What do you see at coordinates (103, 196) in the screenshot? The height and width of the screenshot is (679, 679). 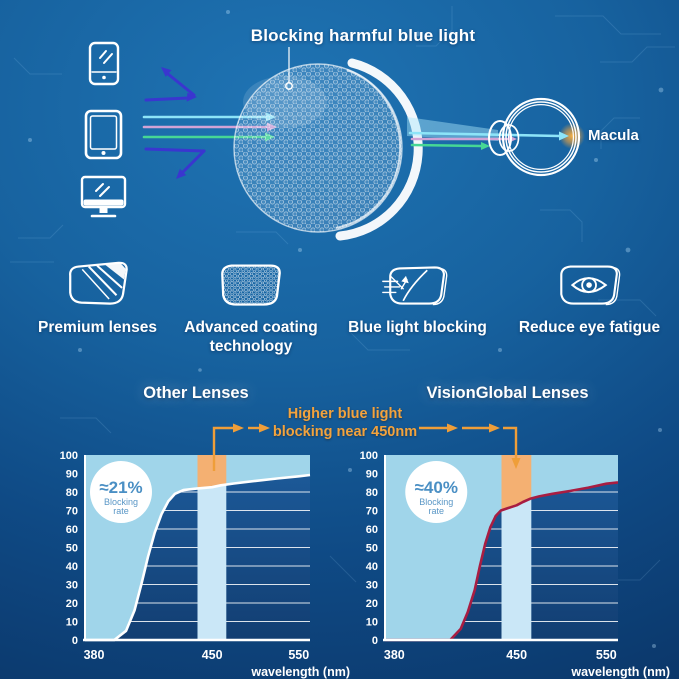 I see `monitor-icon` at bounding box center [103, 196].